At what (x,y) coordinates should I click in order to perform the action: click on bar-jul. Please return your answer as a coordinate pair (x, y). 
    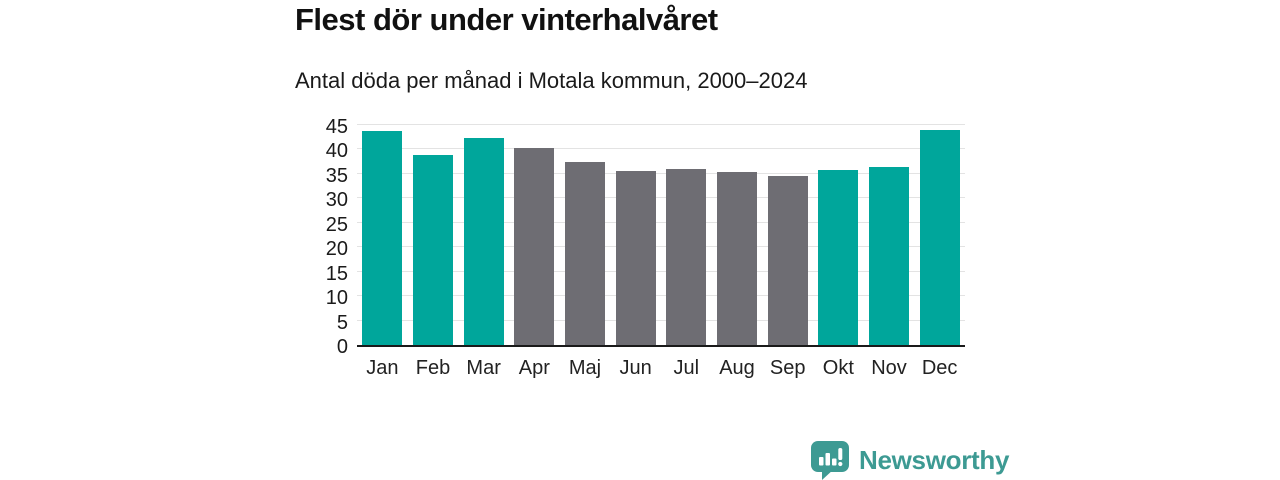
    Looking at the image, I should click on (686, 257).